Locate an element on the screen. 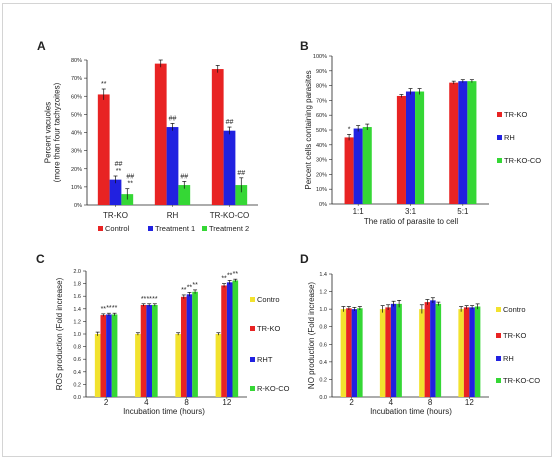 The width and height of the screenshot is (554, 460). legend-label: Treatment 1 is located at coordinates (175, 228).